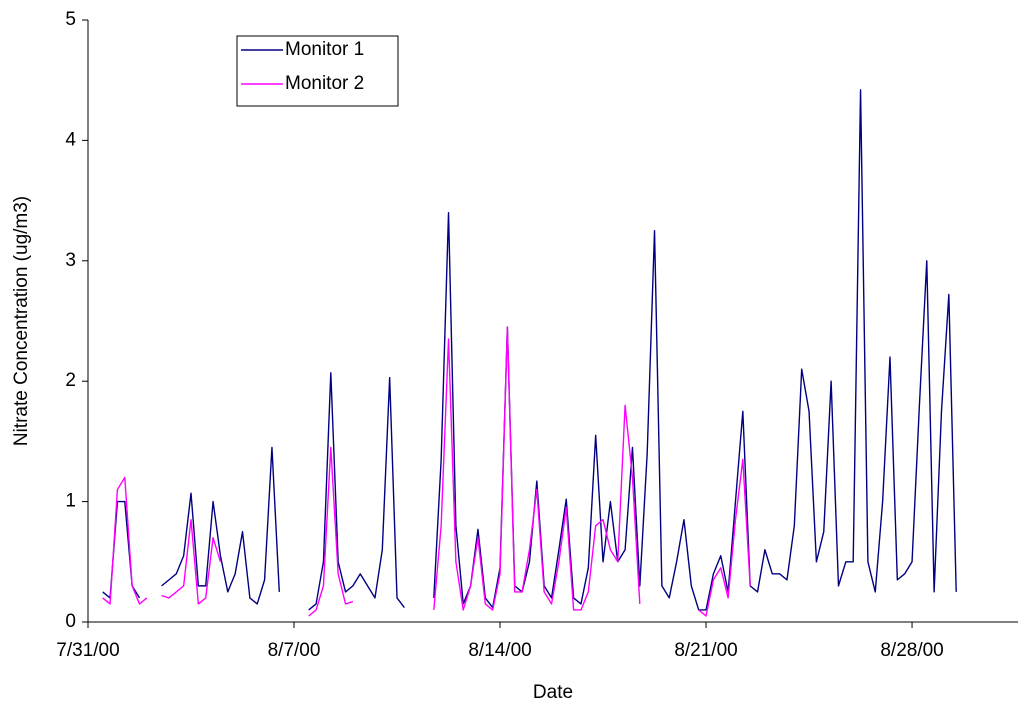 This screenshot has height=711, width=1020. What do you see at coordinates (294, 650) in the screenshot?
I see `x-tick-label: 8/7/00` at bounding box center [294, 650].